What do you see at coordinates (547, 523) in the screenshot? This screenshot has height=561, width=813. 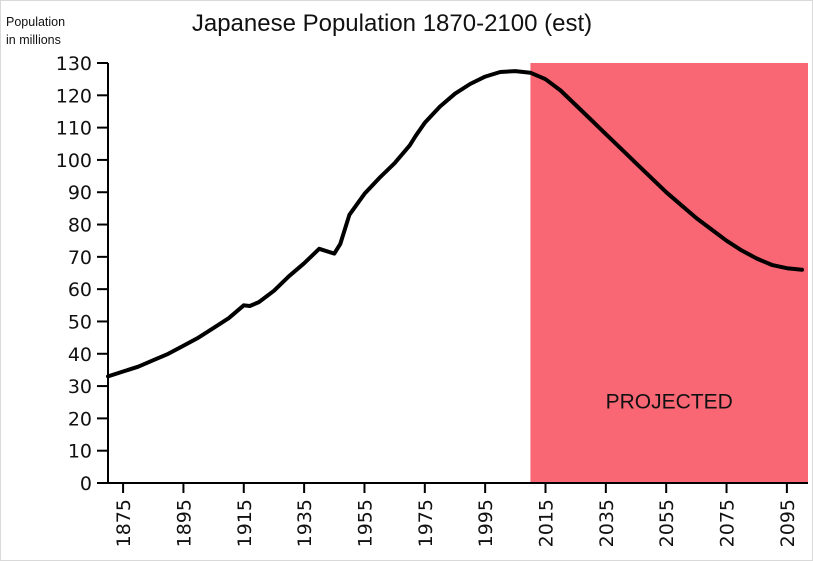 I see `x-tick-label: 2015` at bounding box center [547, 523].